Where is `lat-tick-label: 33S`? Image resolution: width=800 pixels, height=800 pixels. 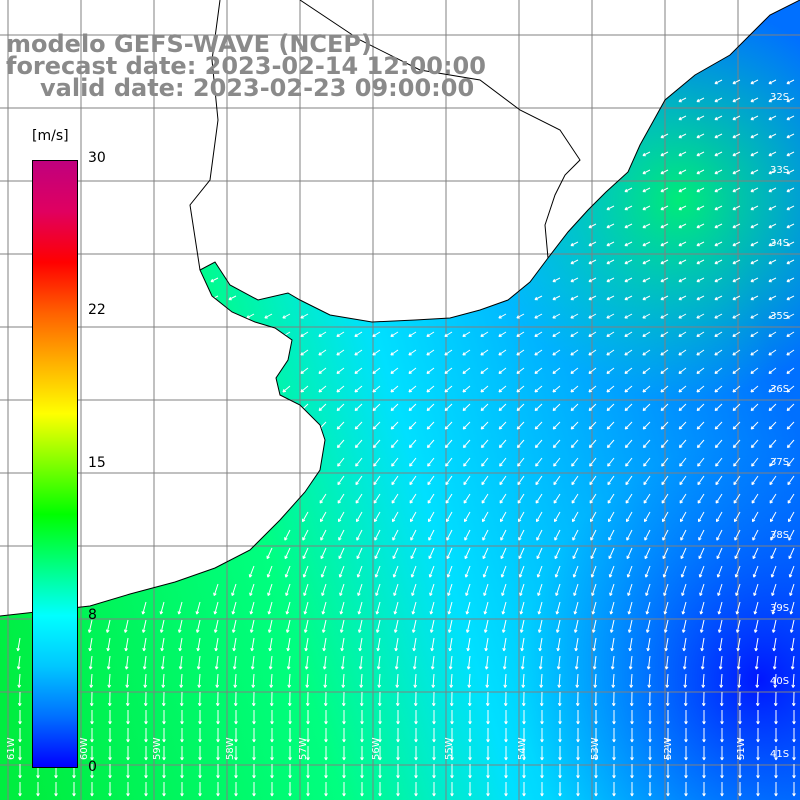
lat-tick-label: 33S is located at coordinates (779, 170).